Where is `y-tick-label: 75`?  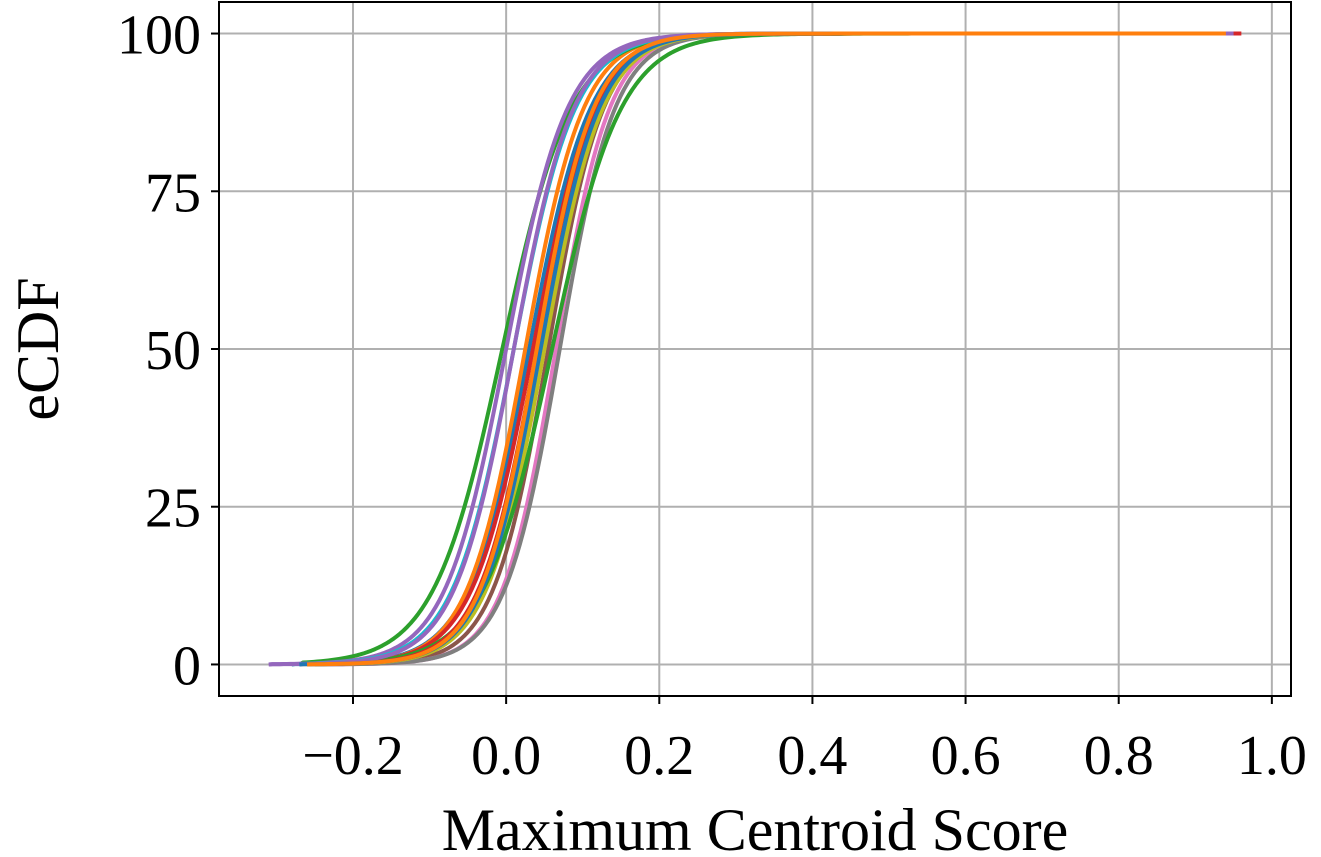
y-tick-label: 75 is located at coordinates (173, 193).